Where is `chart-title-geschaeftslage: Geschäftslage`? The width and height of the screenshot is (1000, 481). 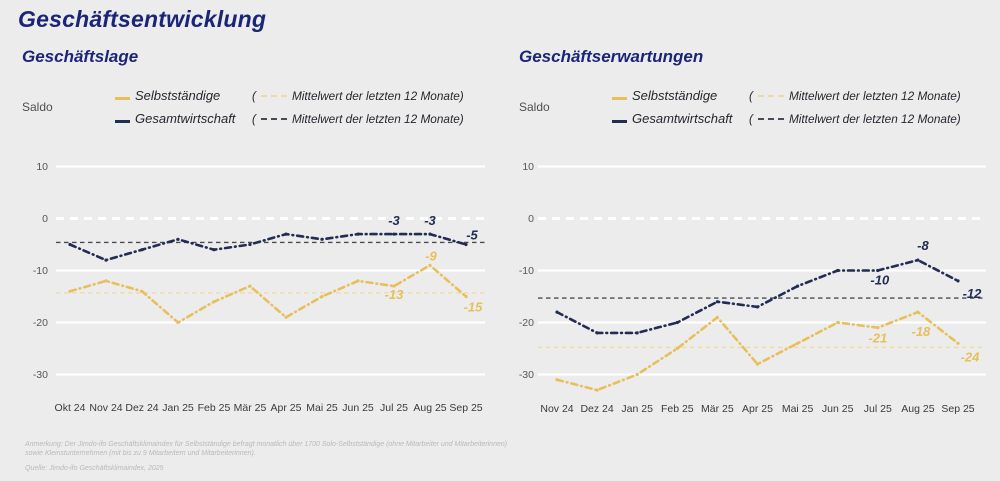 chart-title-geschaeftslage: Geschäftslage is located at coordinates (80, 56).